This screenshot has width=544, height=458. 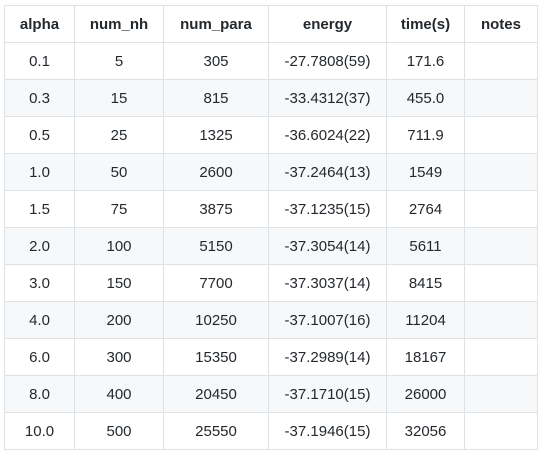 What do you see at coordinates (39, 135) in the screenshot?
I see `cell-alpha: 0.5` at bounding box center [39, 135].